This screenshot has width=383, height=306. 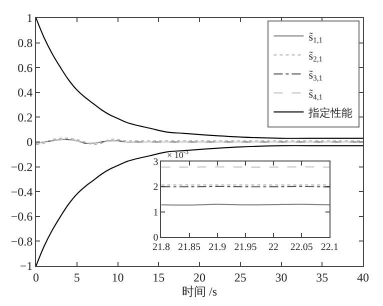 I want to click on y-tick-label: −0.8, so click(x=21, y=241).